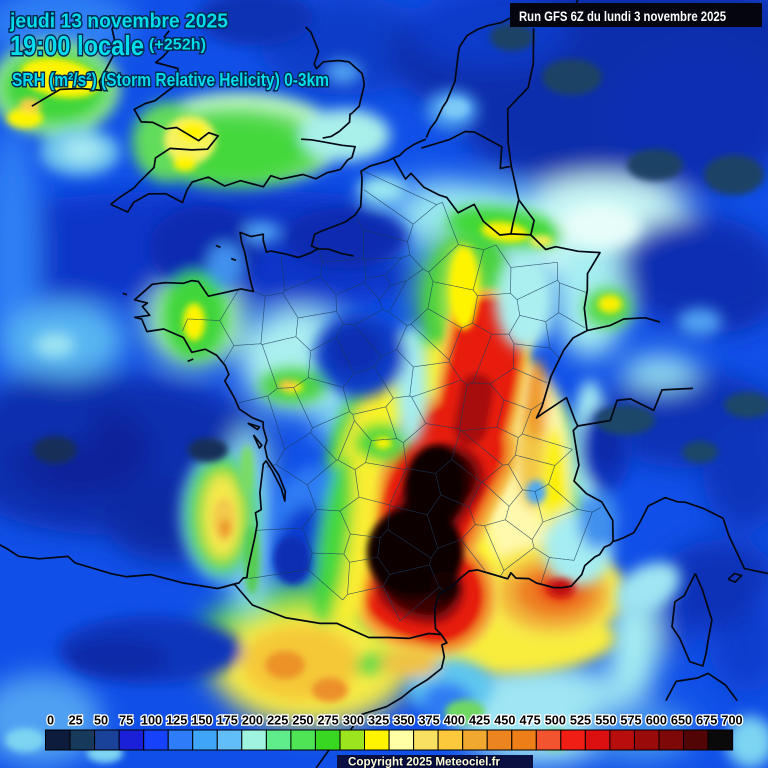 The image size is (768, 773). Describe the element at coordinates (201, 721) in the screenshot. I see `svg-text: 150` at that location.